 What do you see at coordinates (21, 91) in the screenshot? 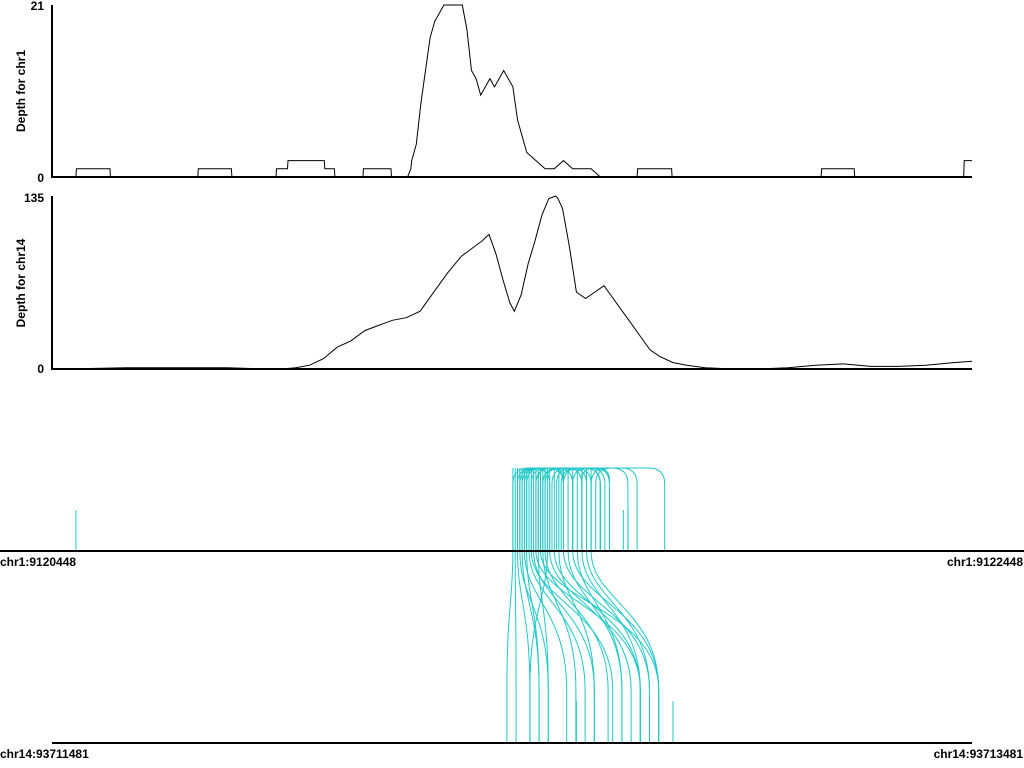
I see `chr1-depth-axis-label: Depth for chr1` at bounding box center [21, 91].